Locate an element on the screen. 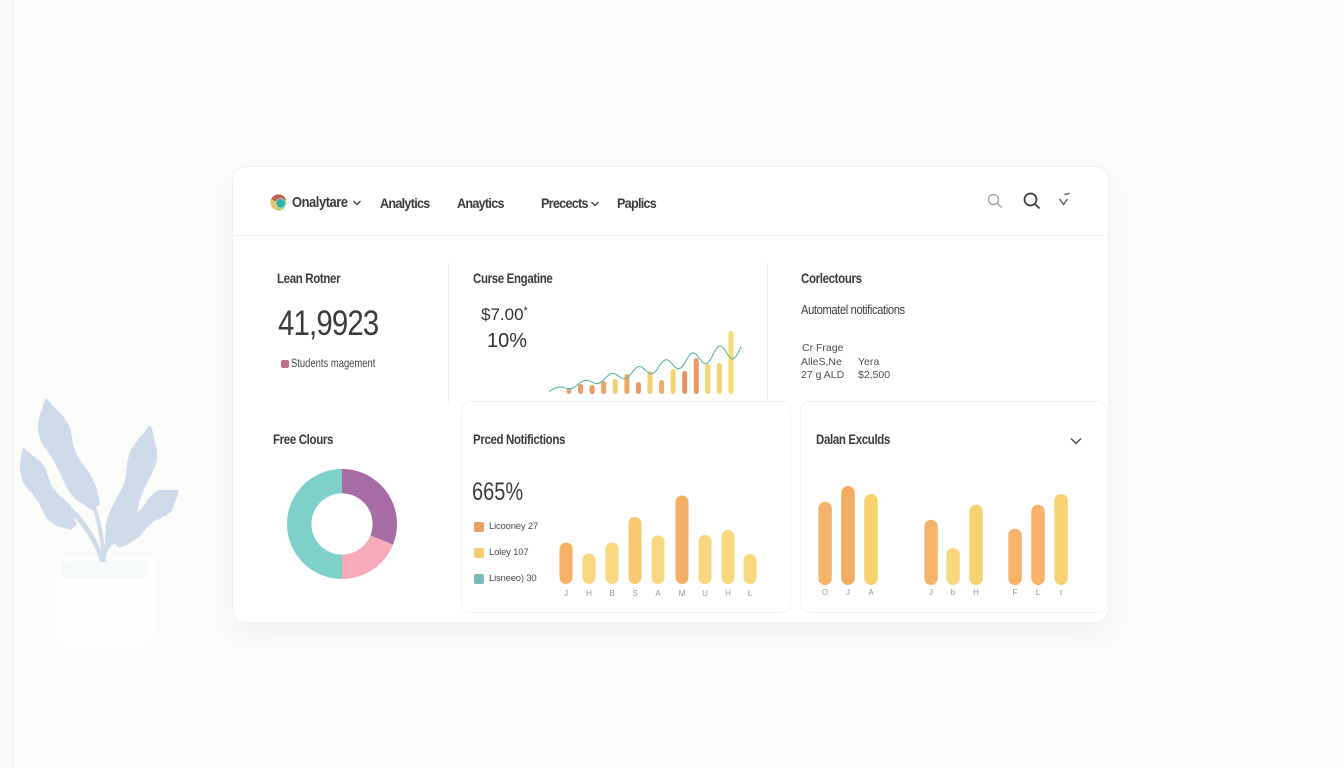 The height and width of the screenshot is (768, 1344). svg-text: B is located at coordinates (611, 593).